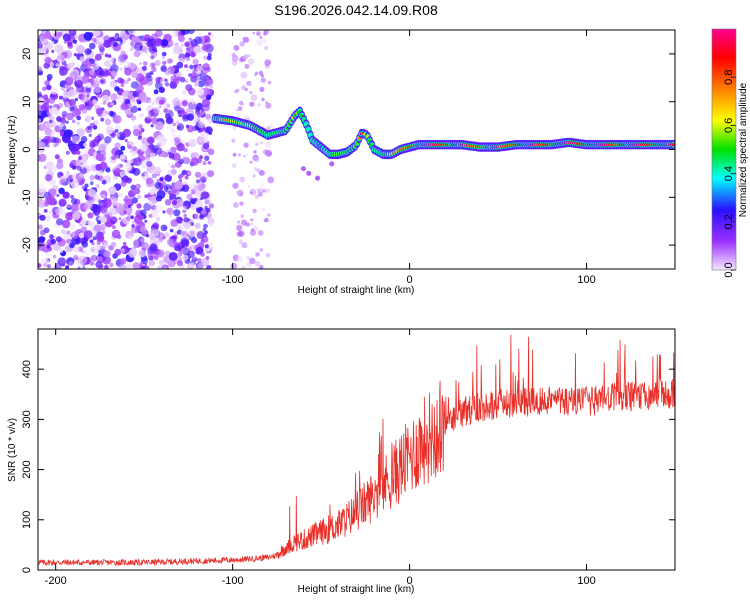 This screenshot has width=750, height=600. Describe the element at coordinates (27, 245) in the screenshot. I see `y-tick-label: -20` at that location.